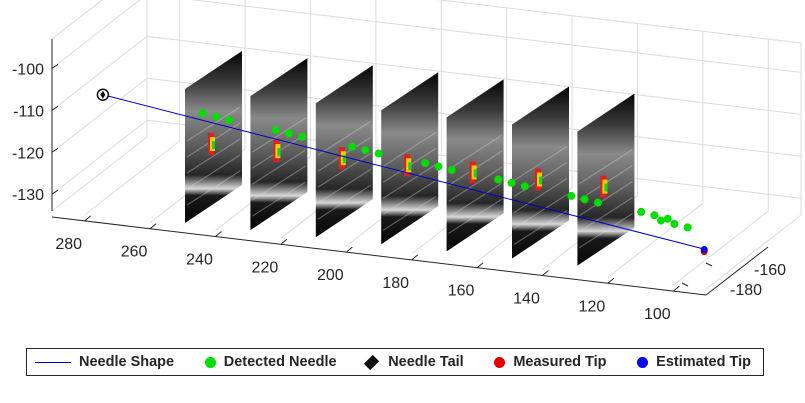 This screenshot has height=403, width=805. What do you see at coordinates (770, 270) in the screenshot?
I see `y-tick-label: -160` at bounding box center [770, 270].